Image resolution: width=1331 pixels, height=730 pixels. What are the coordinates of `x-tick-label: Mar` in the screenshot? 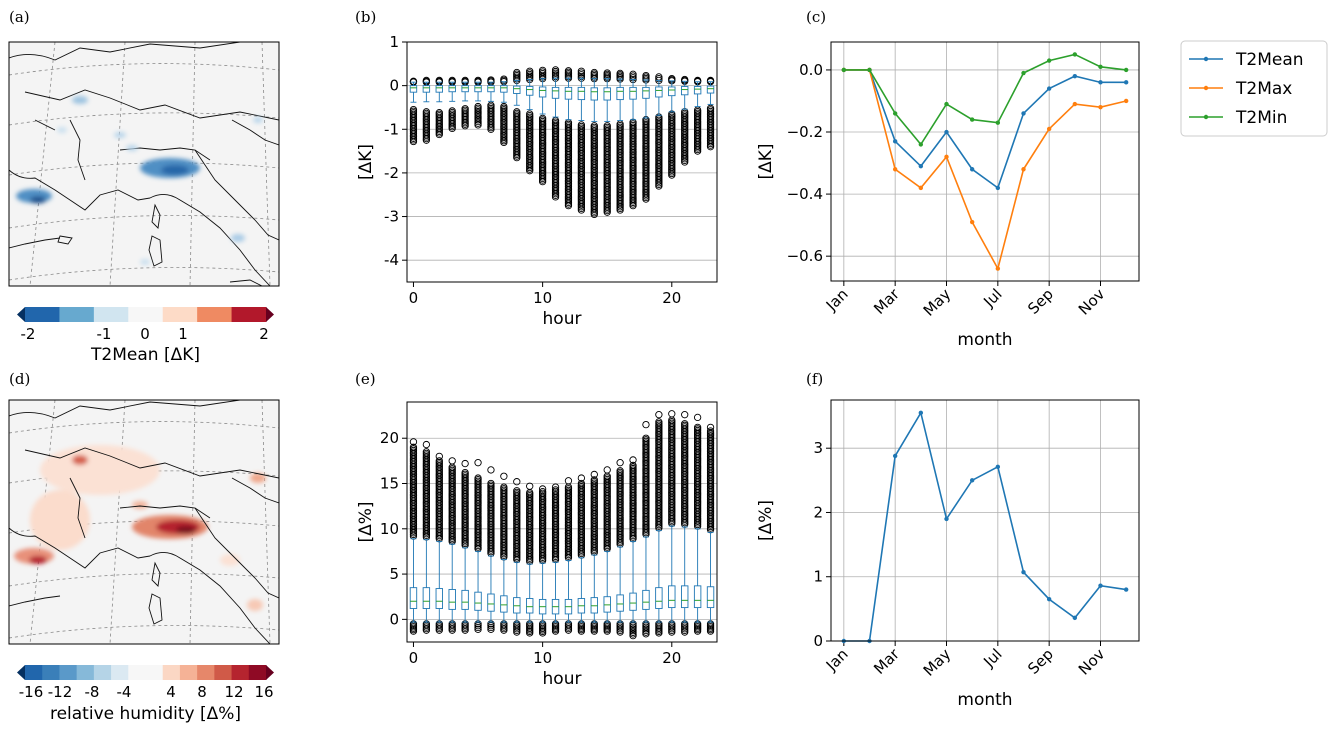 It's located at (886, 661).